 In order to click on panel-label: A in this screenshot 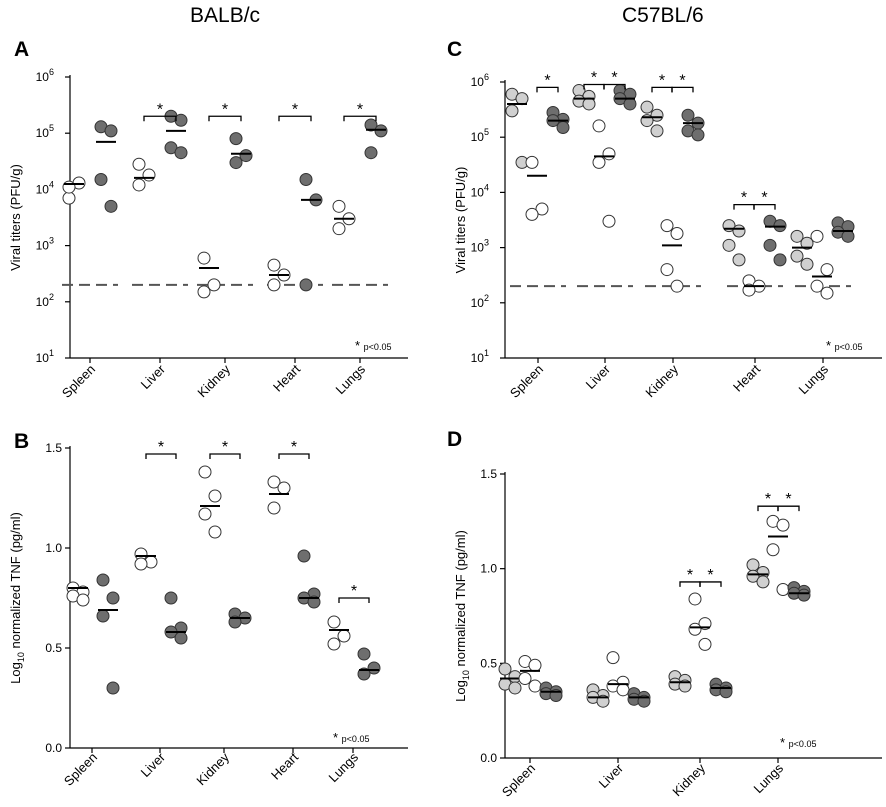, I will do `click(21, 49)`.